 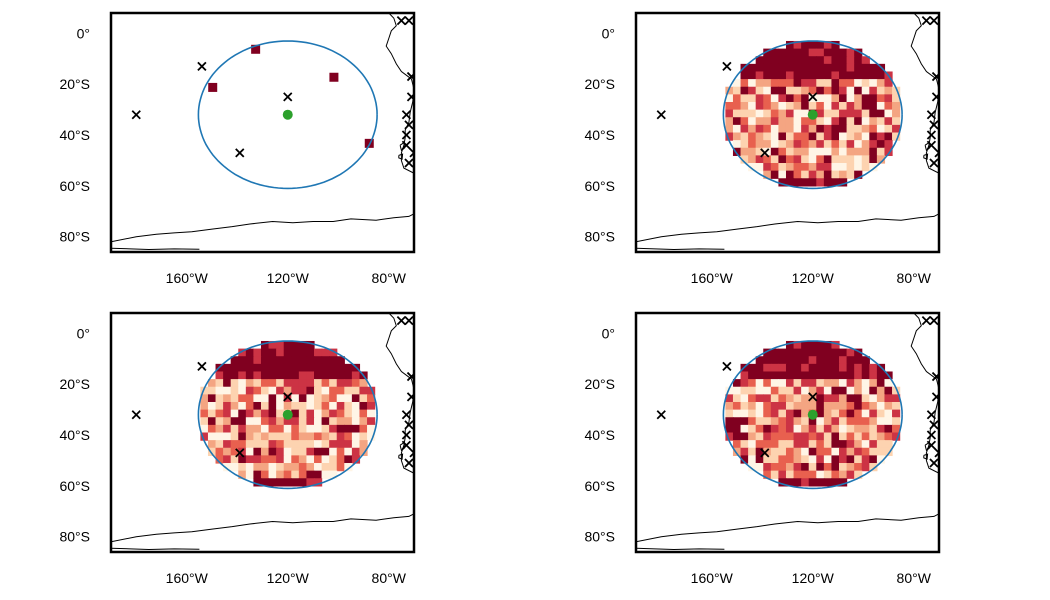 What do you see at coordinates (155, 549) in the screenshot?
I see `coastline-antarctica-bottom` at bounding box center [155, 549].